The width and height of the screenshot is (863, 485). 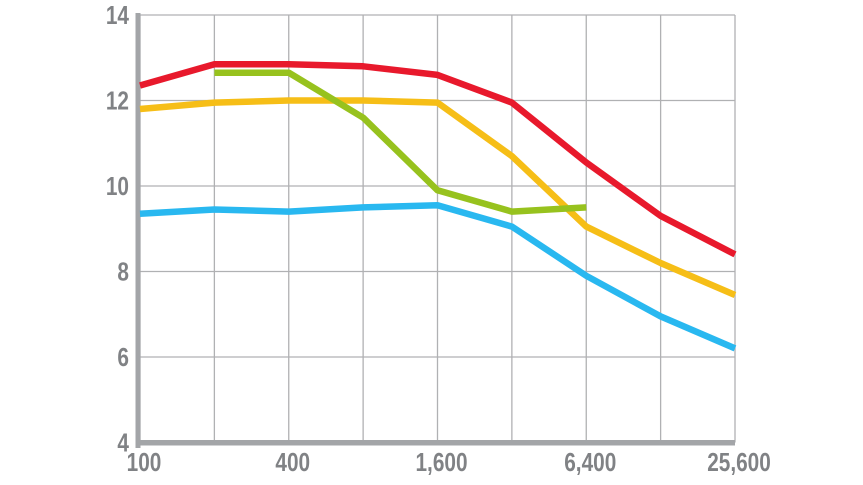 I want to click on series-green-line, so click(x=400, y=142).